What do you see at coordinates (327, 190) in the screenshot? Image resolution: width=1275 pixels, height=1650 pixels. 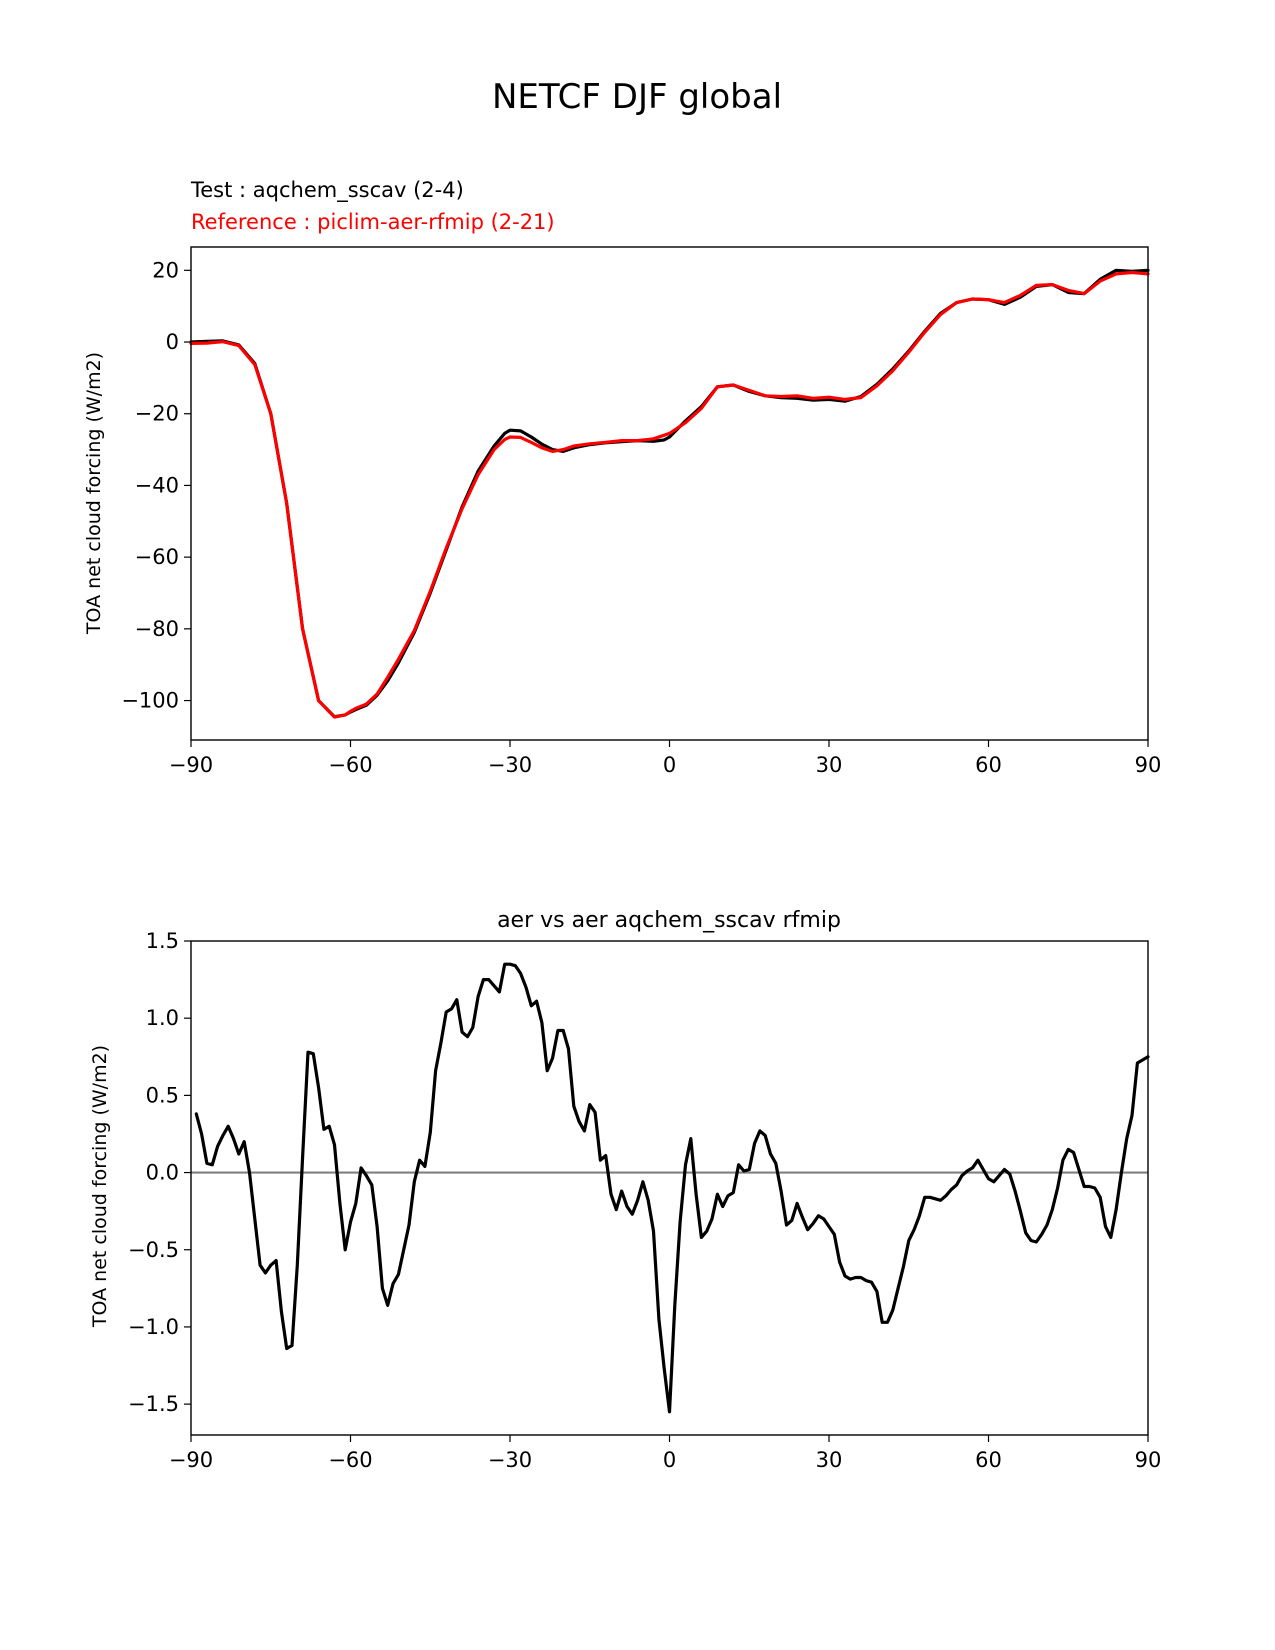 I see `test-label: Test : aqchem_sscav (2-4)` at bounding box center [327, 190].